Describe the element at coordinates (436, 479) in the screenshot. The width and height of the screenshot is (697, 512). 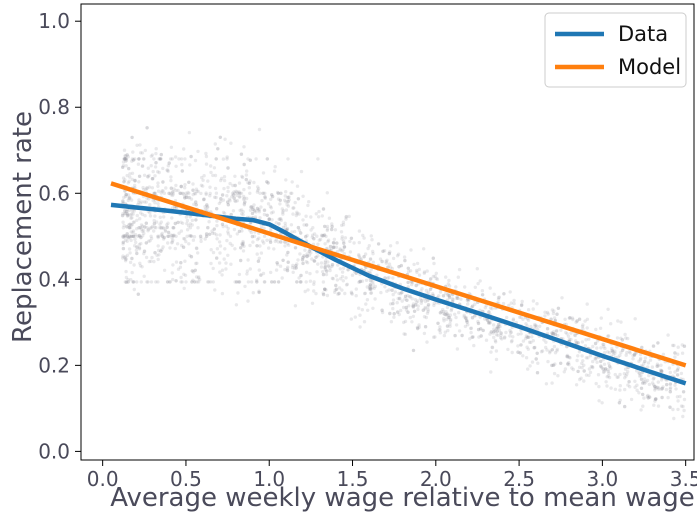
I see `x-tick-label: 2.0` at that location.